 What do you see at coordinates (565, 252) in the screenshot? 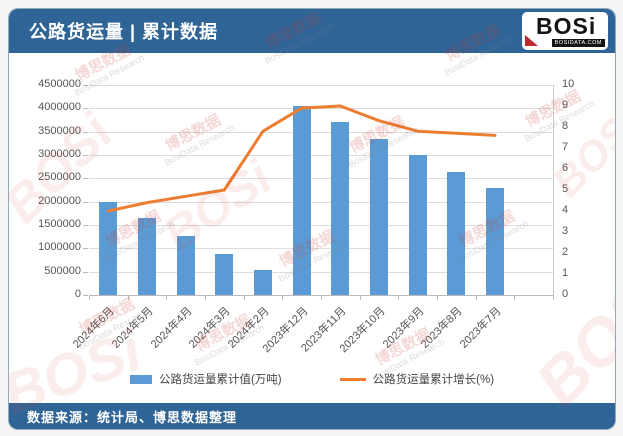
I see `y-axis-label-right: 2` at bounding box center [565, 252].